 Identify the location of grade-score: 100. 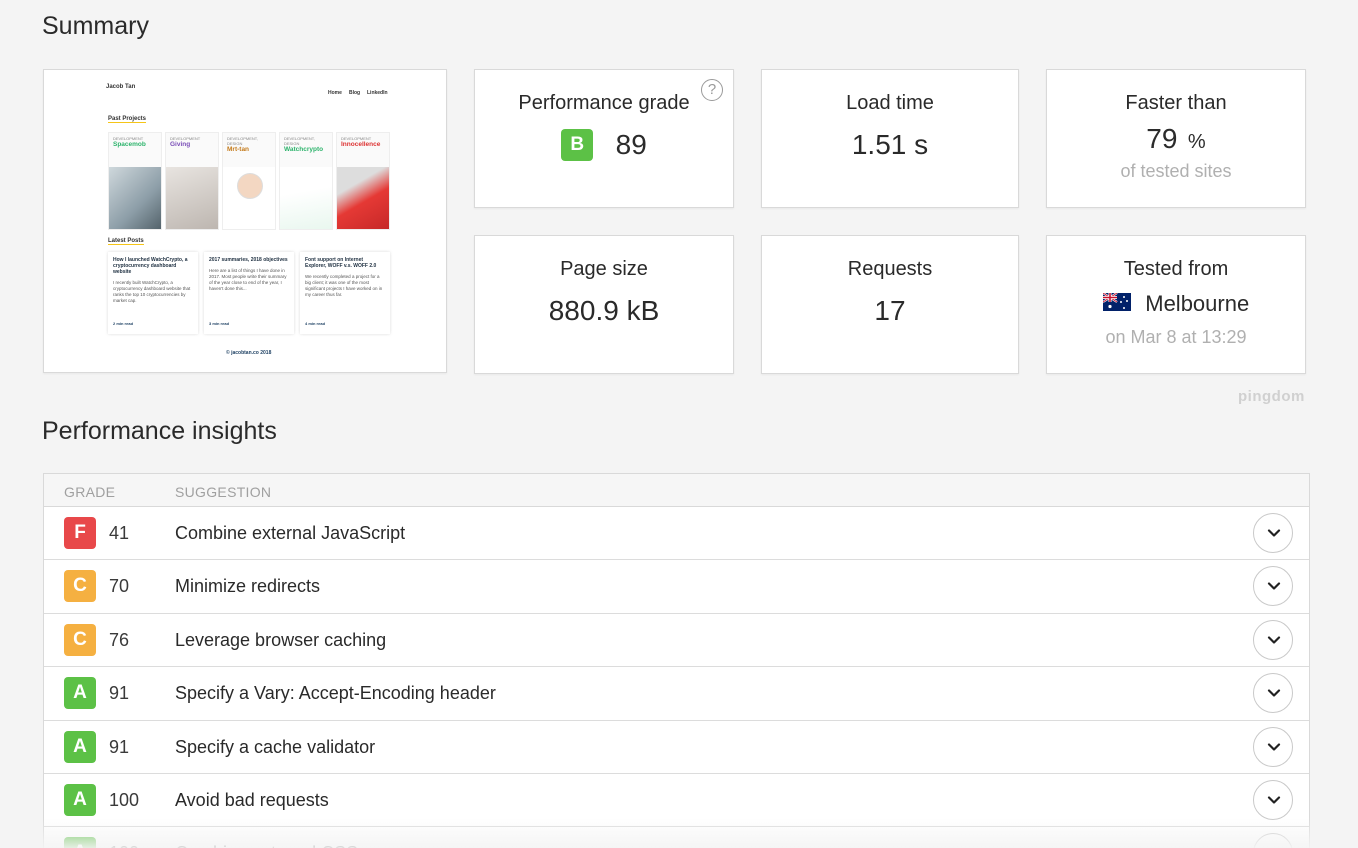
(124, 799).